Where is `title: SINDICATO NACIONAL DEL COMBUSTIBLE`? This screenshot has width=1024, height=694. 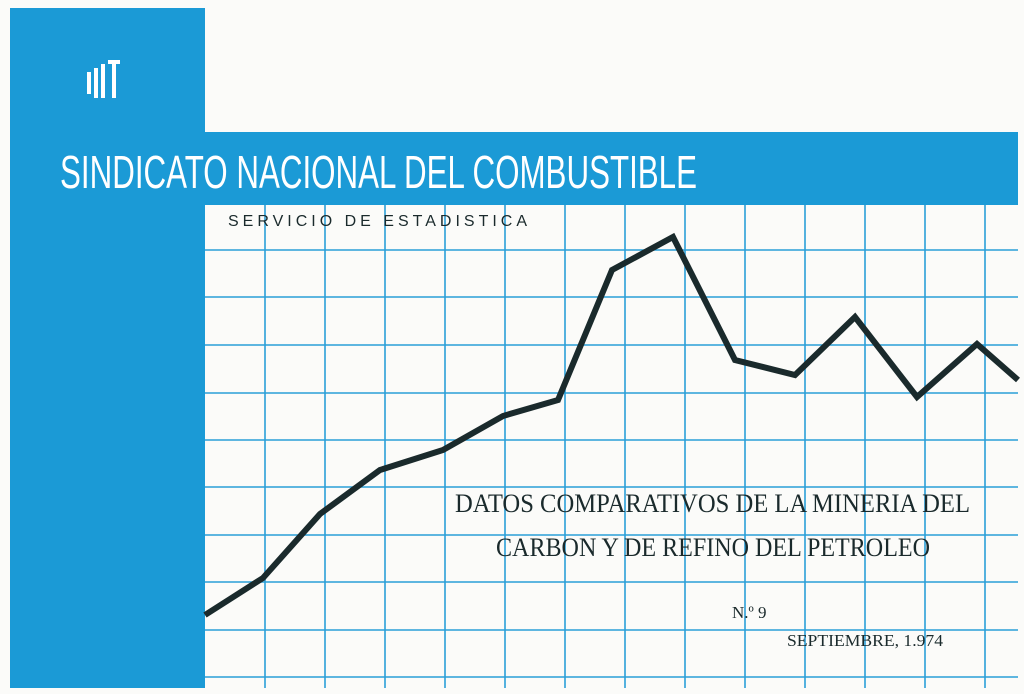
title: SINDICATO NACIONAL DEL COMBUSTIBLE is located at coordinates (378, 172).